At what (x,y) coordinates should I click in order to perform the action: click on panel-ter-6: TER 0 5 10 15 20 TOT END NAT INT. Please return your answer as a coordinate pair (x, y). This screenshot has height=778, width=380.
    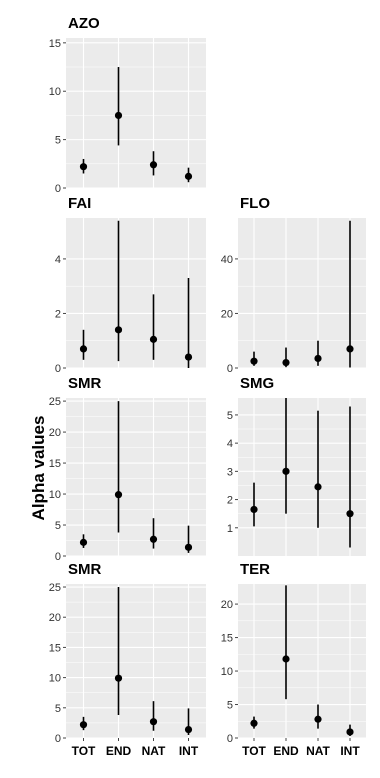
    Looking at the image, I should click on (293, 659).